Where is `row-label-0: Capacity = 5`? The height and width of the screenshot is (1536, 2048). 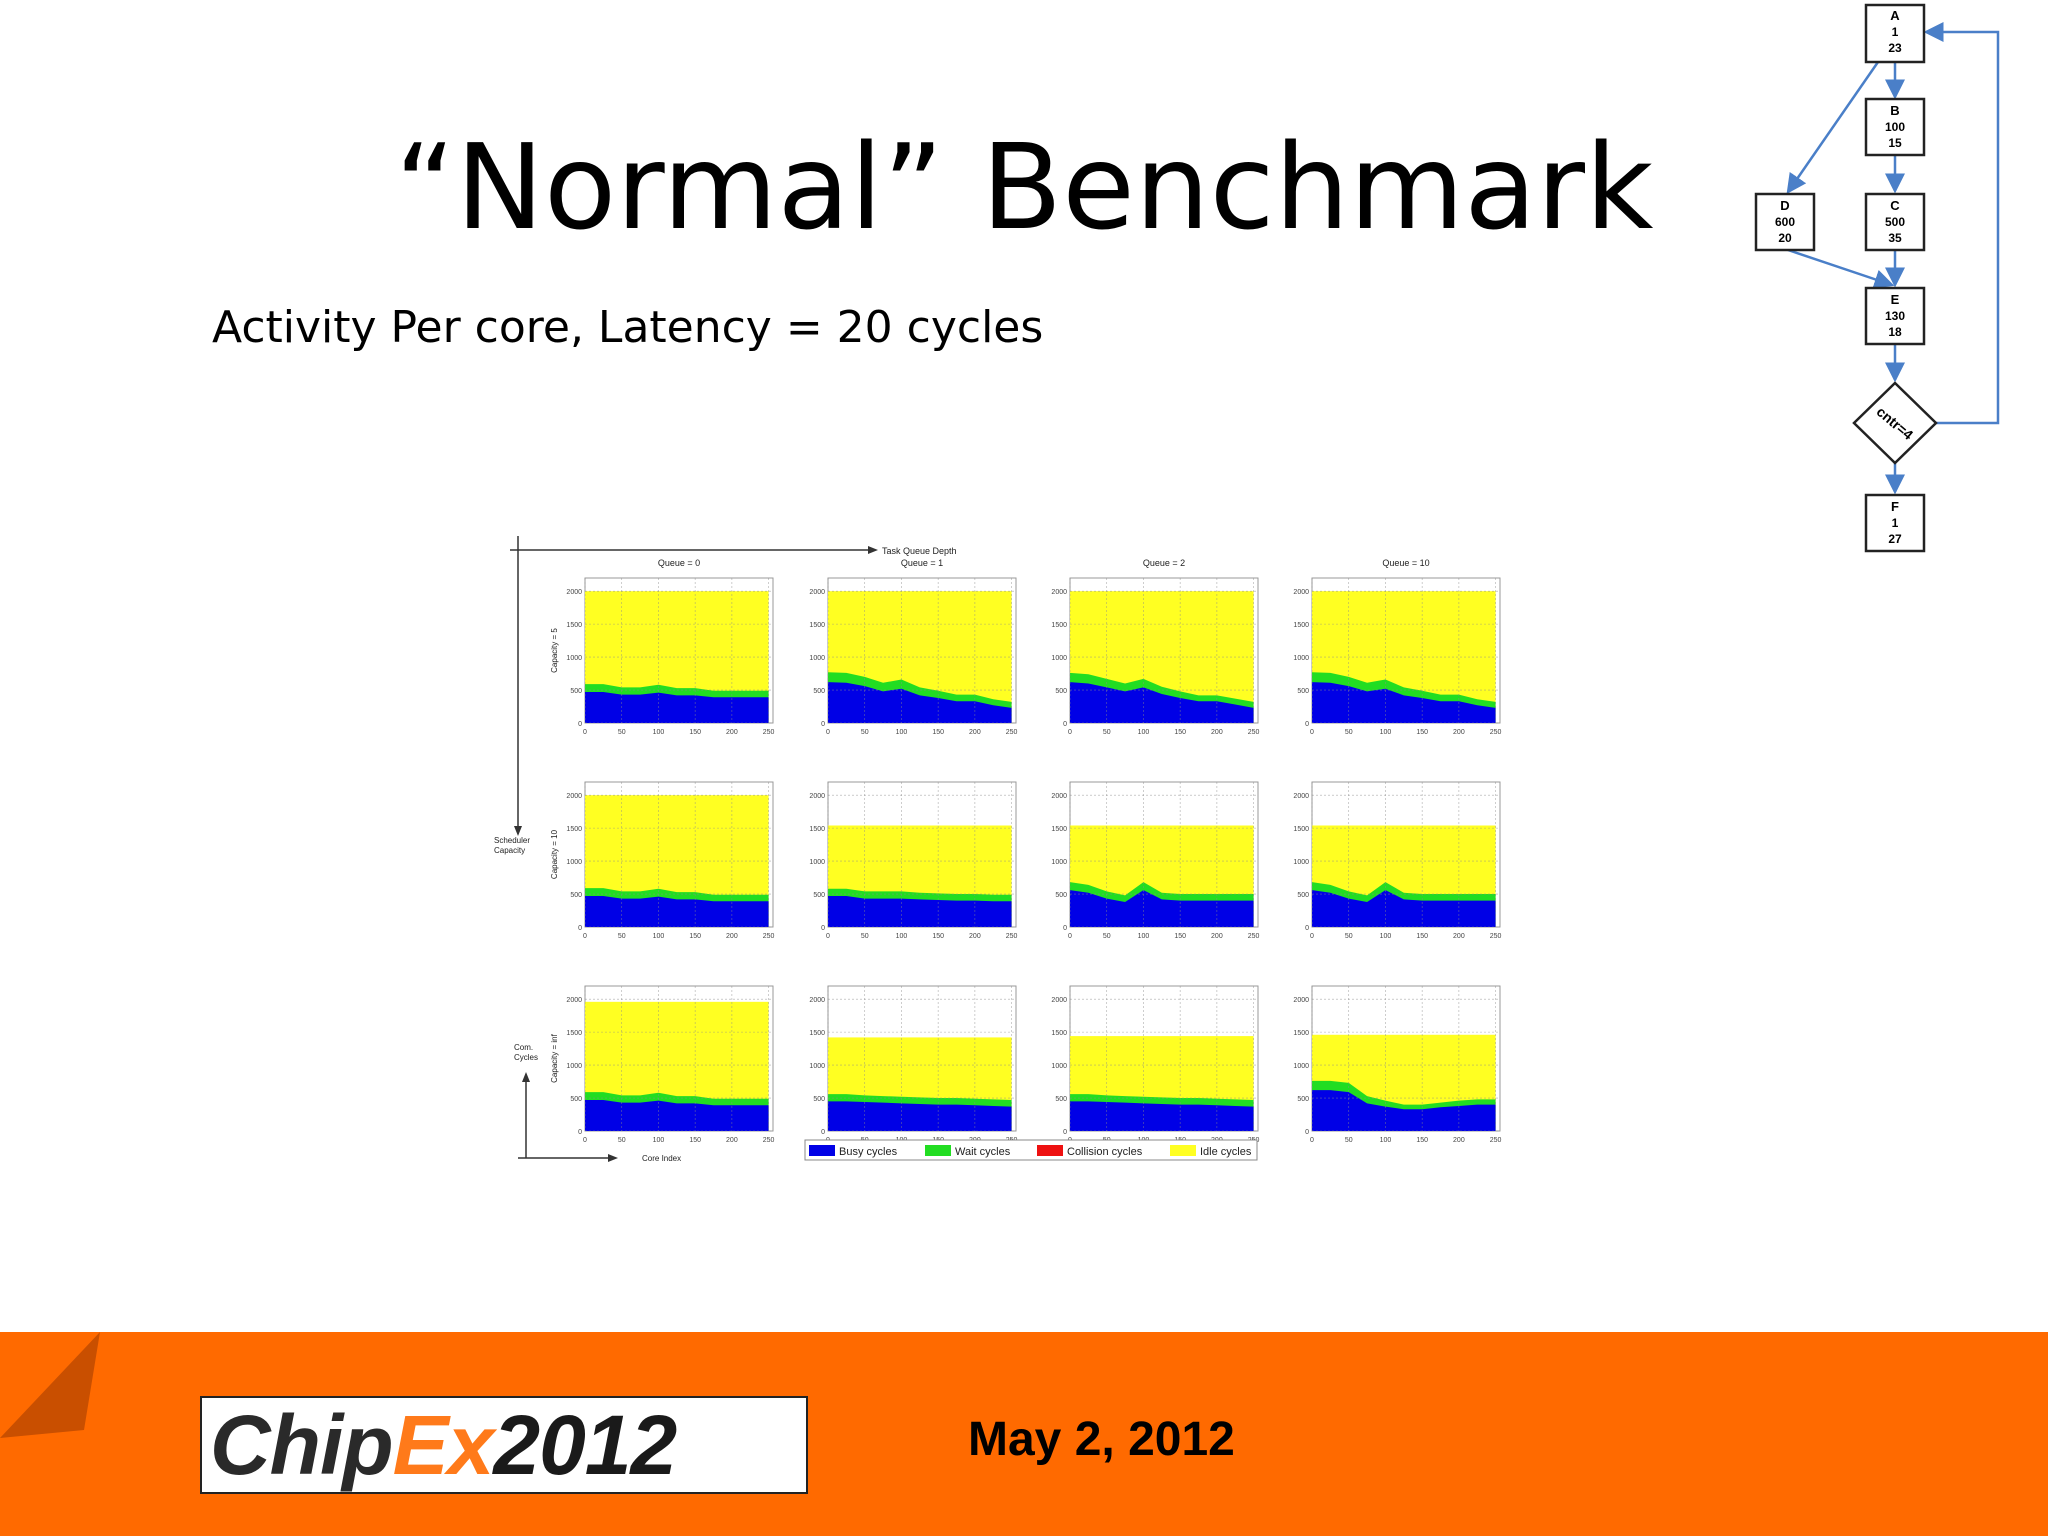 row-label-0: Capacity = 5 is located at coordinates (554, 650).